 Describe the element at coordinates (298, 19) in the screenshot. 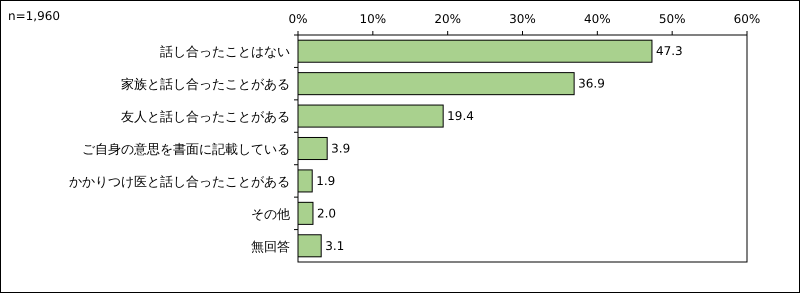

I see `x-tick-label: 0%` at that location.